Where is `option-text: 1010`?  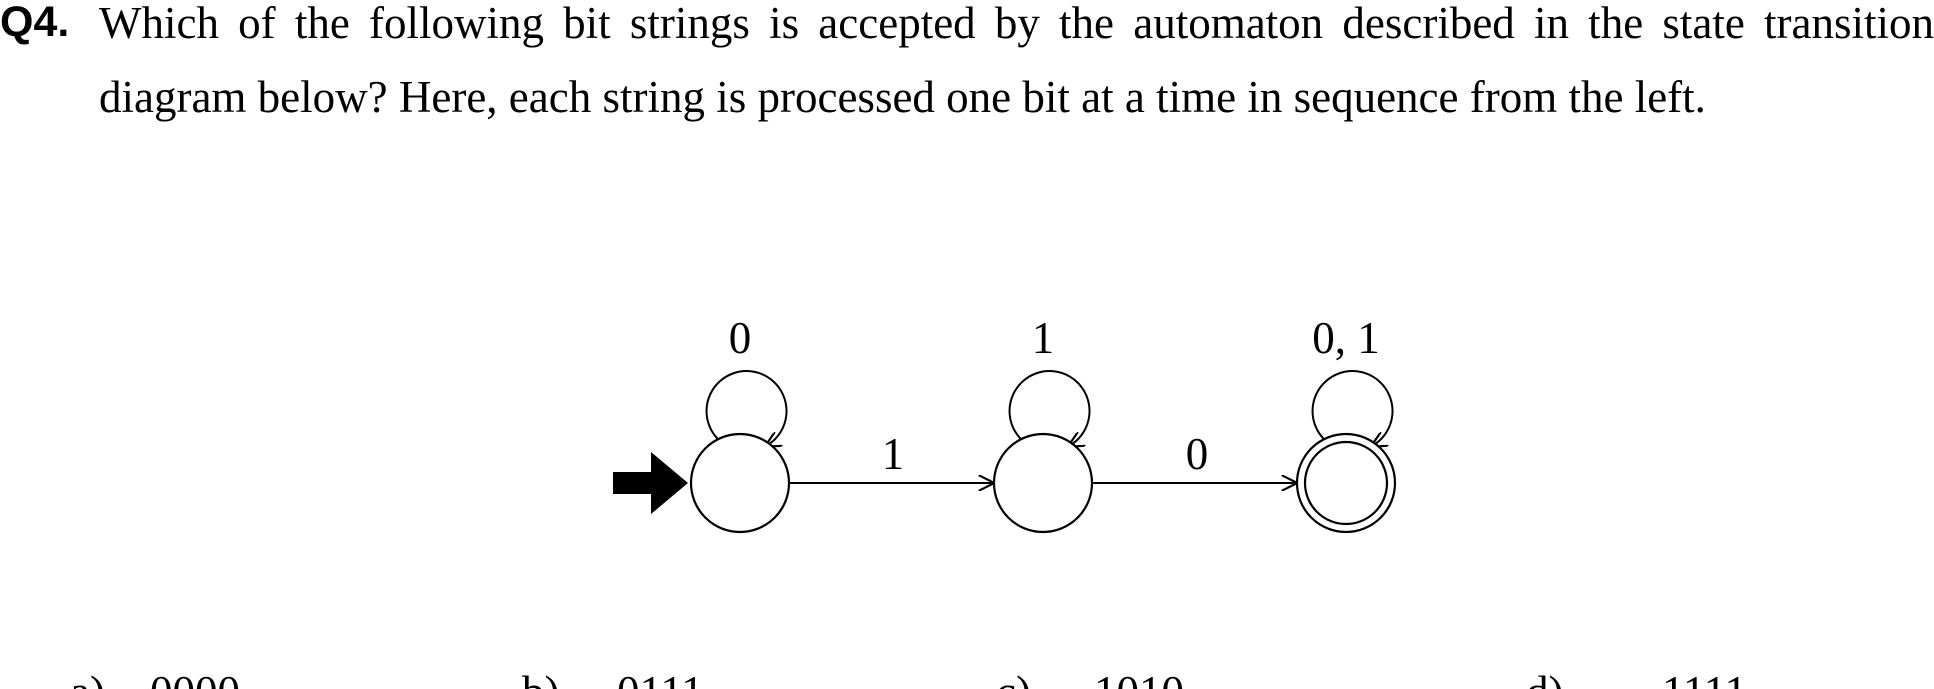 option-text: 1010 is located at coordinates (1139, 678).